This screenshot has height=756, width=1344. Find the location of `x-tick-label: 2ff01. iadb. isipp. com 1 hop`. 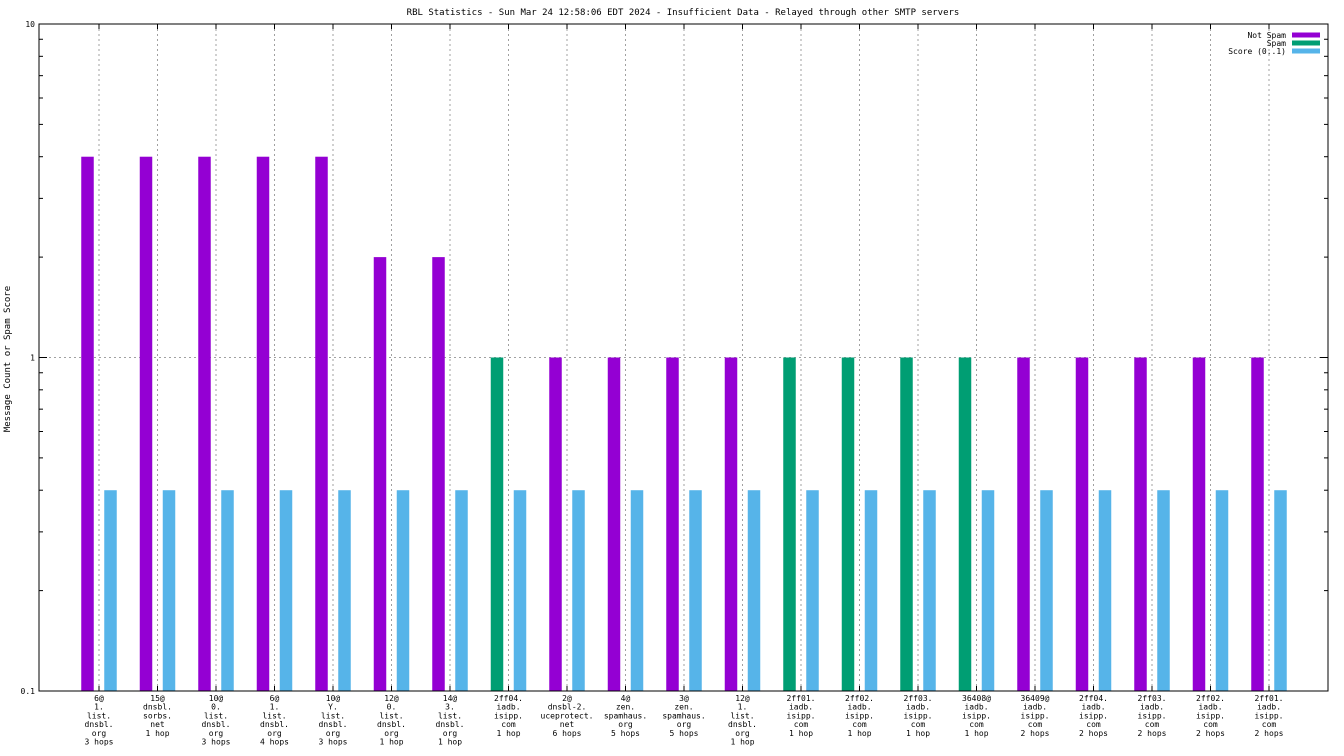

x-tick-label: 2ff01. iadb. isipp. com 1 hop is located at coordinates (801, 716).